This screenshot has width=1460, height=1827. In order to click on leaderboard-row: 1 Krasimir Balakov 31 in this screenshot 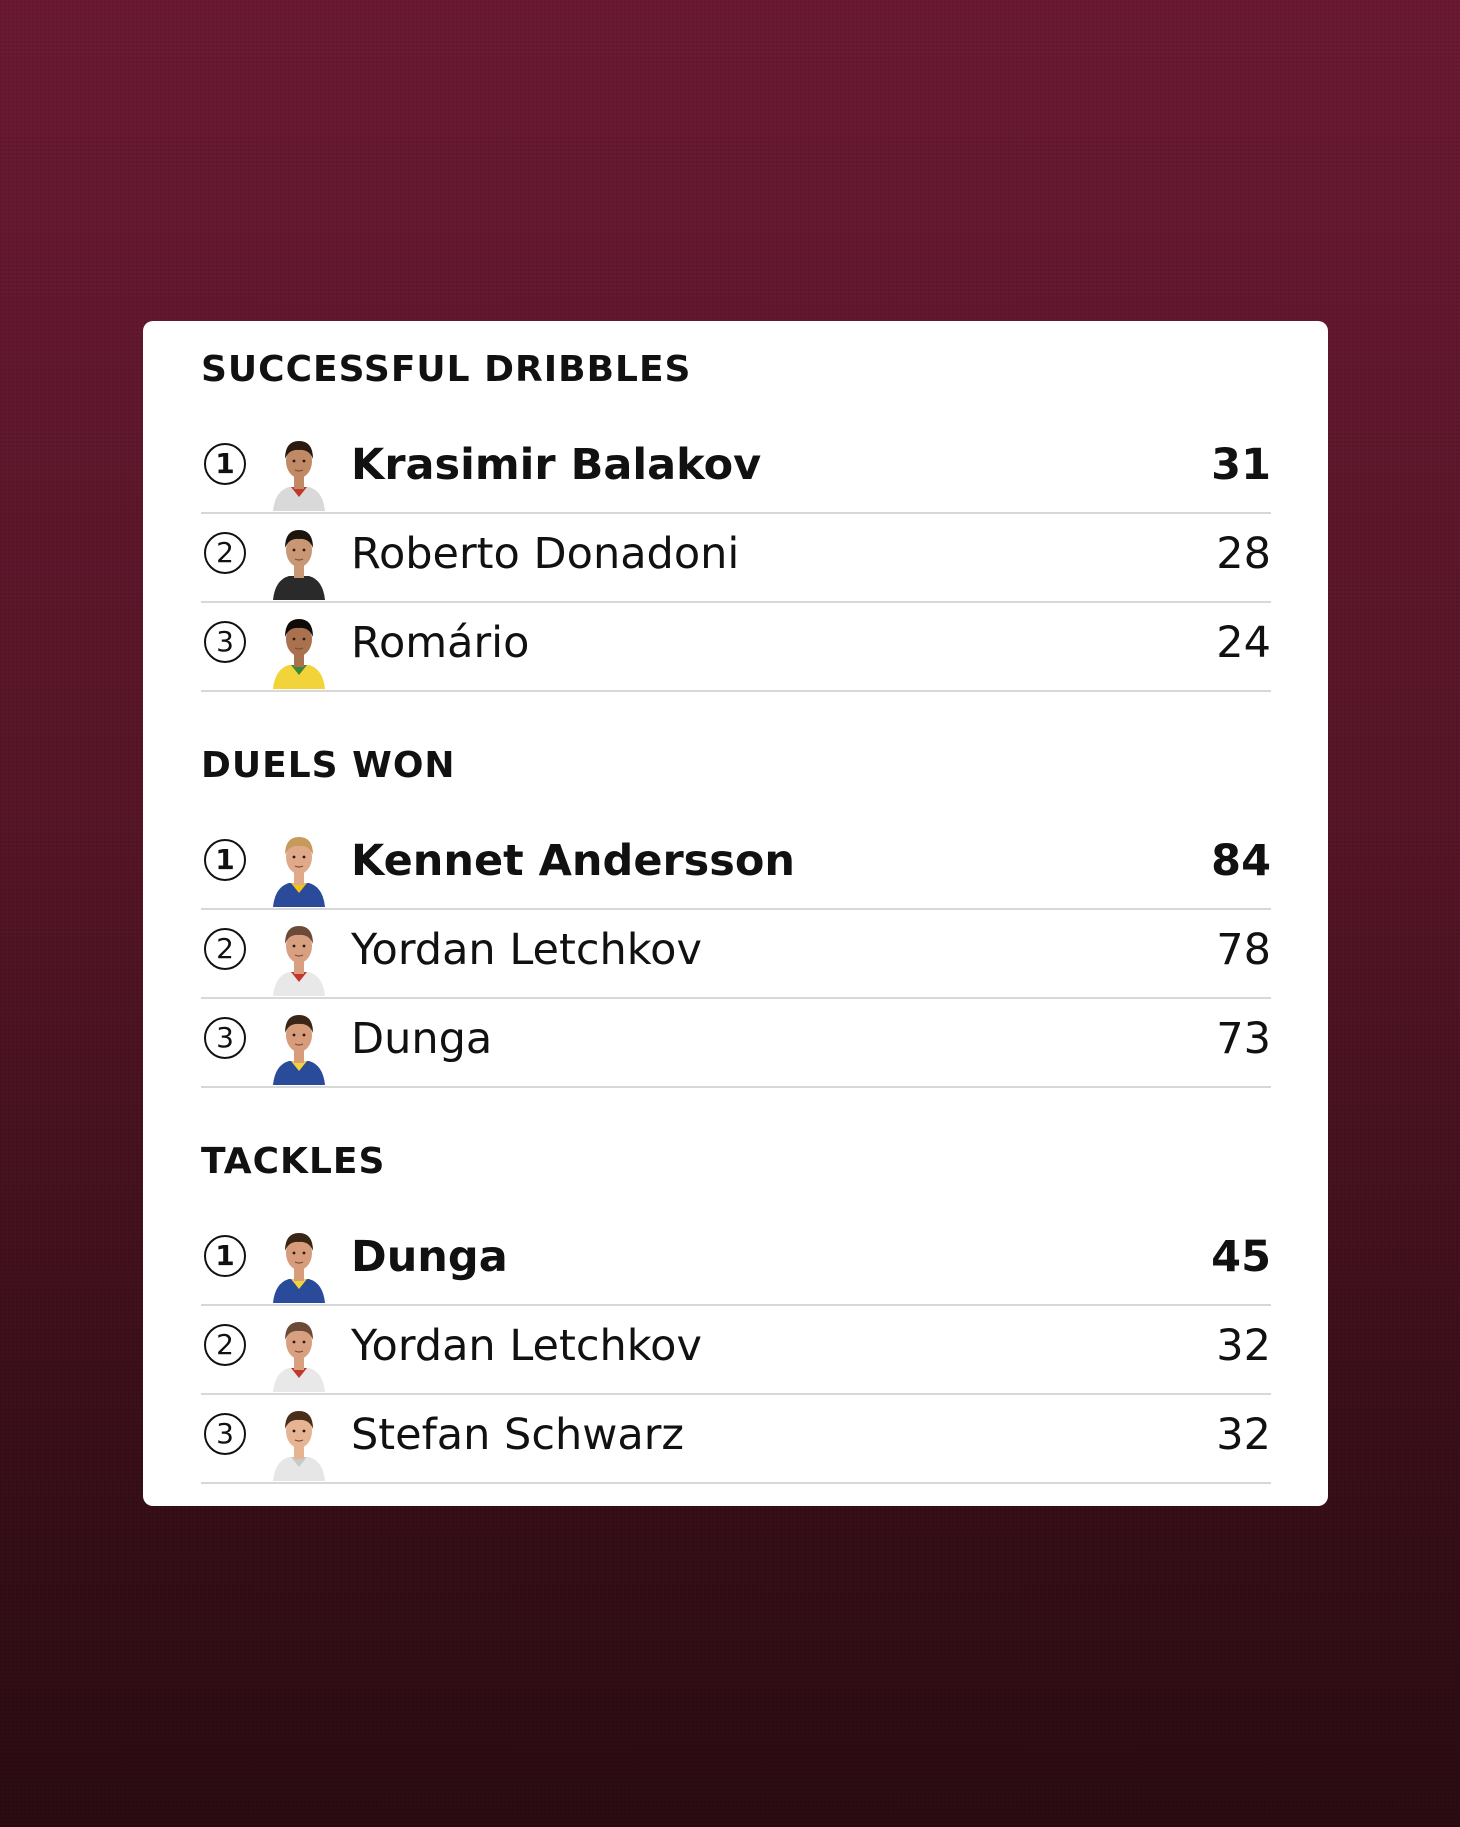, I will do `click(736, 470)`.